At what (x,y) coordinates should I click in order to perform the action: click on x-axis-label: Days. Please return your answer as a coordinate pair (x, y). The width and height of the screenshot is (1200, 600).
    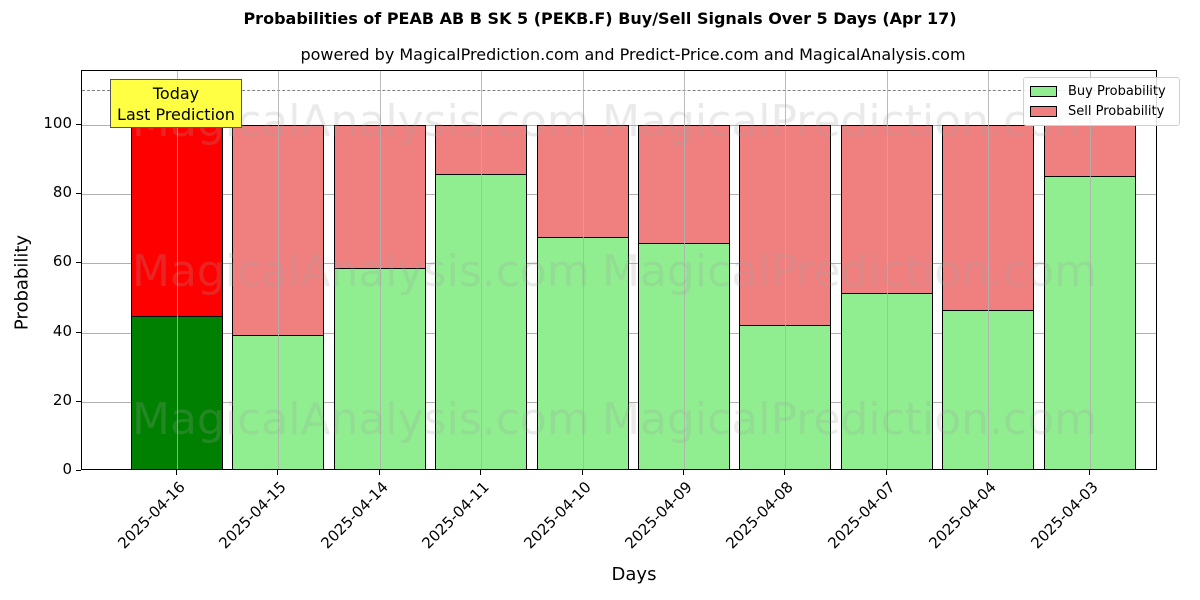
    Looking at the image, I should click on (634, 574).